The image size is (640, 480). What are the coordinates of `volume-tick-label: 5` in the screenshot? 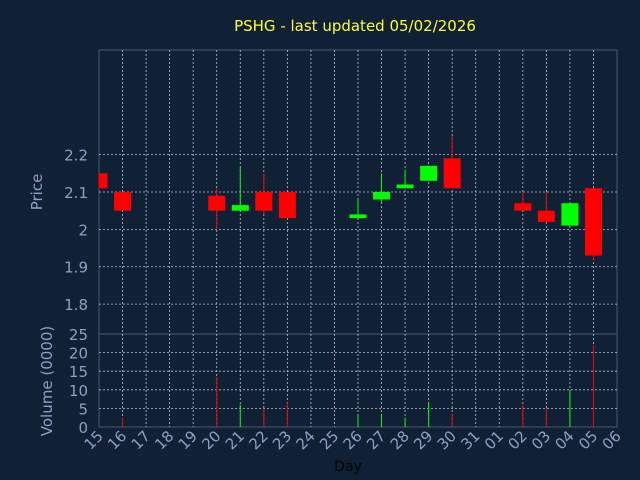 It's located at (83, 409).